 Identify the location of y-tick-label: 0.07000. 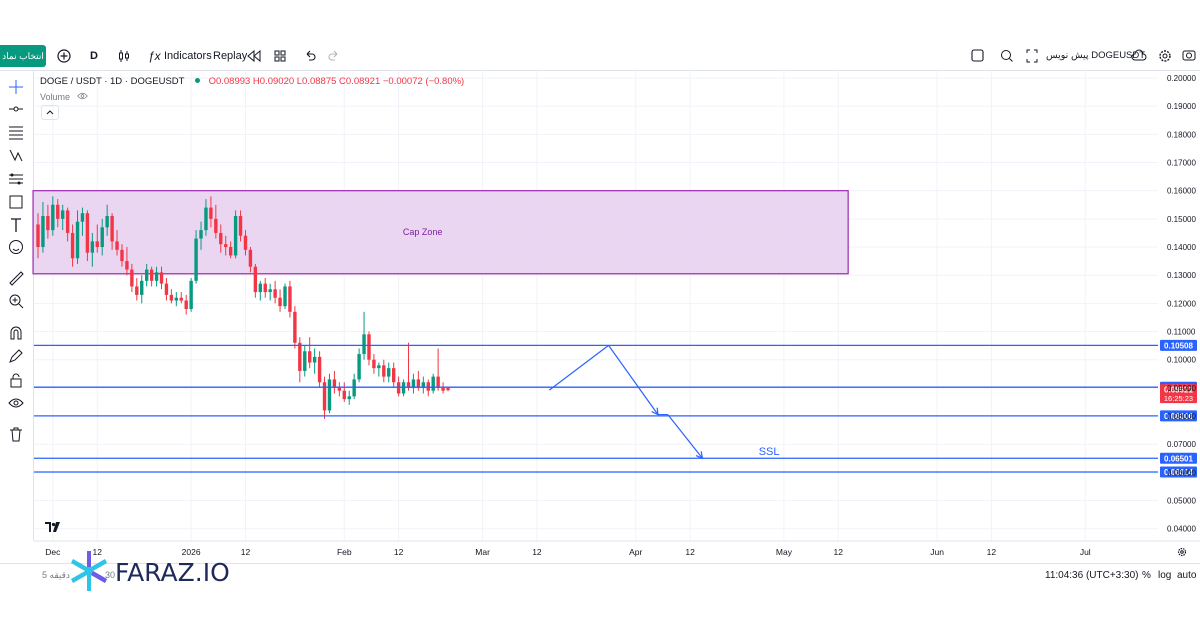
(1181, 444).